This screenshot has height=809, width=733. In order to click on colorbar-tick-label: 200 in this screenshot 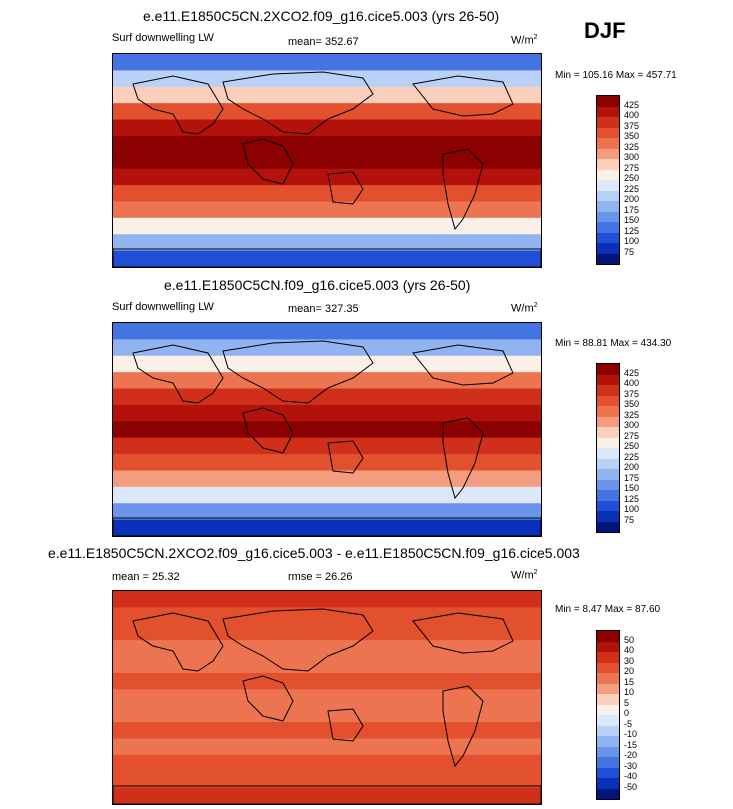, I will do `click(632, 467)`.